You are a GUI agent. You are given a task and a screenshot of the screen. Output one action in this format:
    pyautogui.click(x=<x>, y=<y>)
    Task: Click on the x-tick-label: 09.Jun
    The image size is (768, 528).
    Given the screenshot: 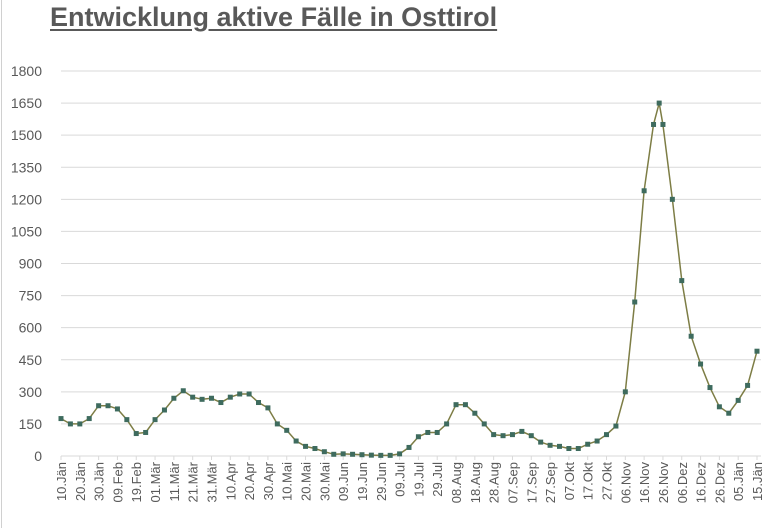 What is the action you would take?
    pyautogui.click(x=343, y=481)
    